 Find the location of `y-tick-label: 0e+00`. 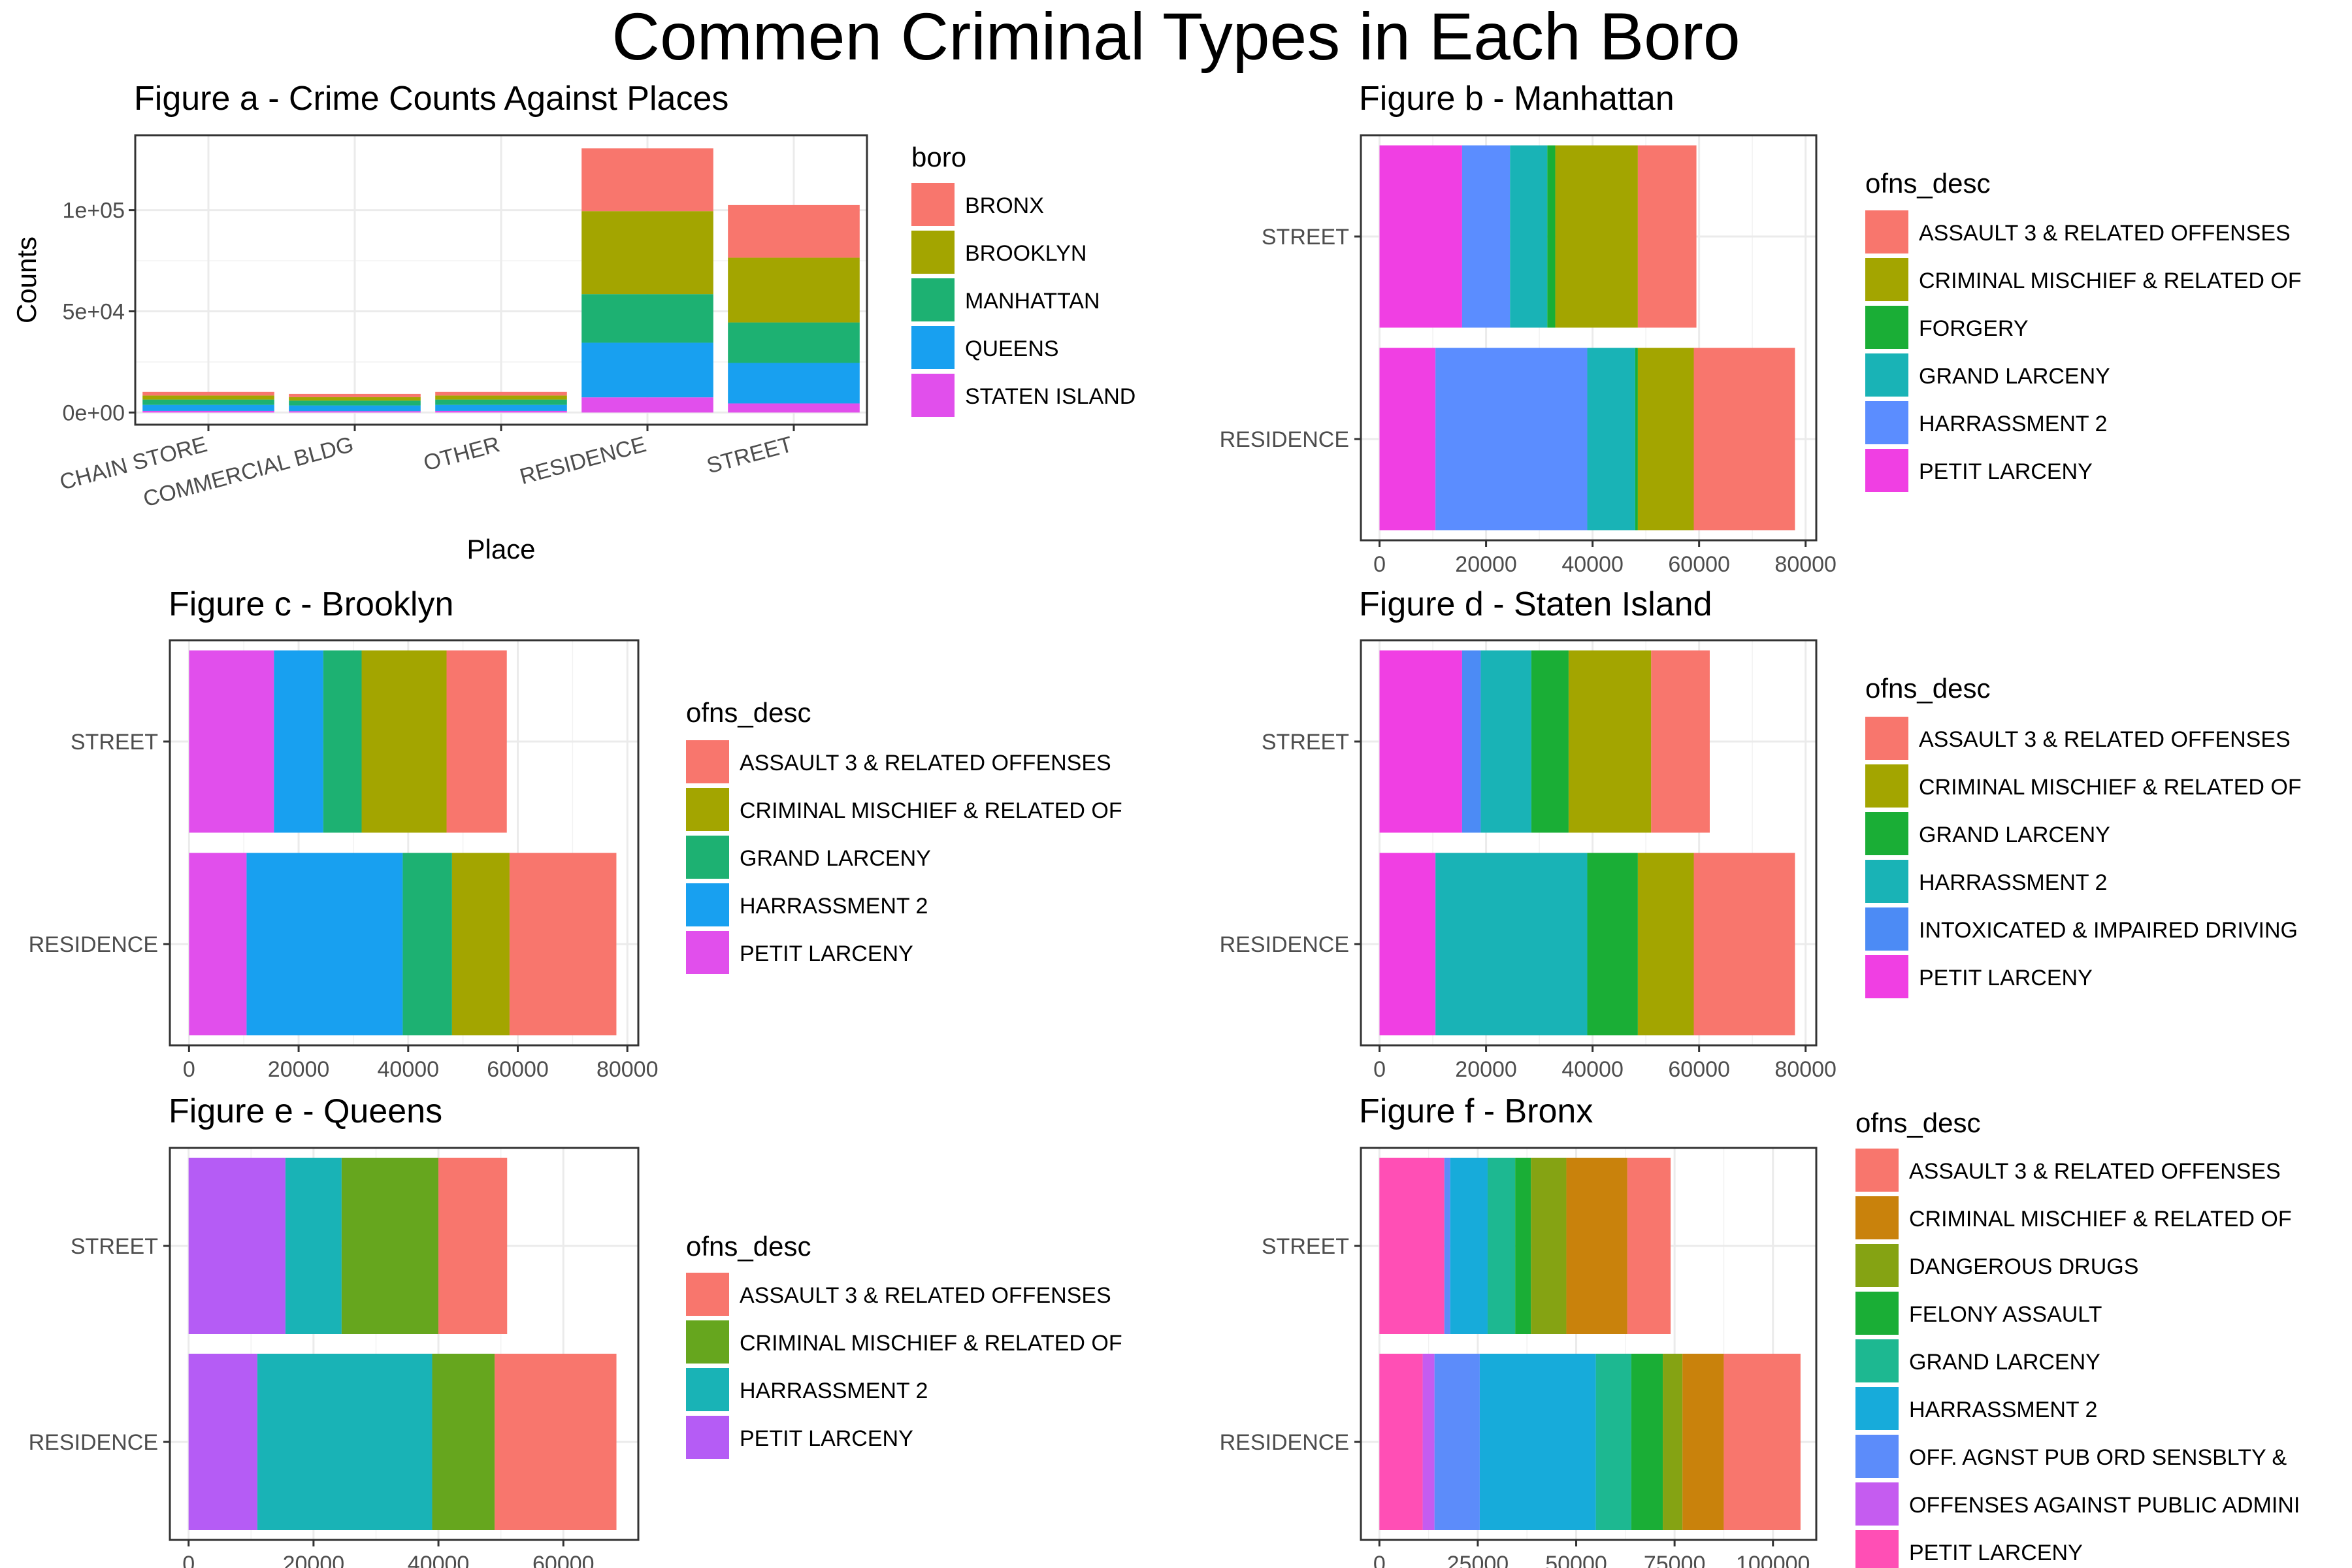

y-tick-label: 0e+00 is located at coordinates (94, 412).